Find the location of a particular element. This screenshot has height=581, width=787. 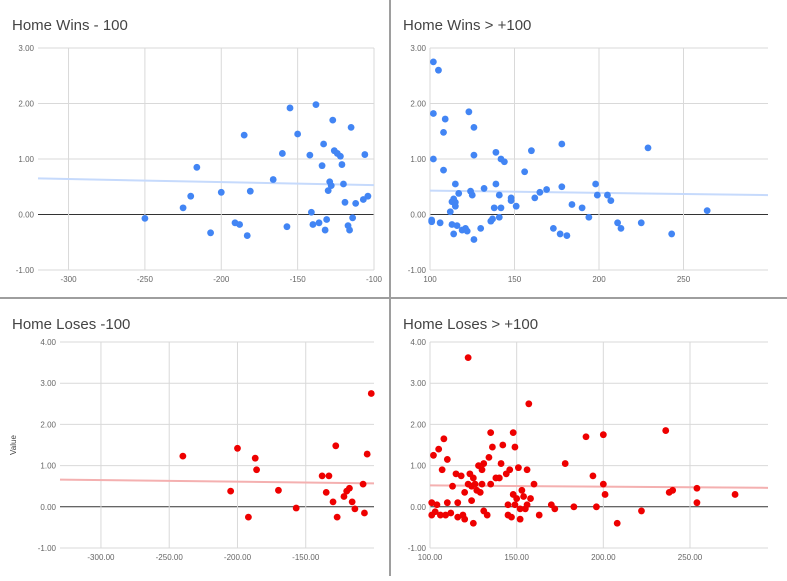

x-tick-label: -200.00 is located at coordinates (238, 557).